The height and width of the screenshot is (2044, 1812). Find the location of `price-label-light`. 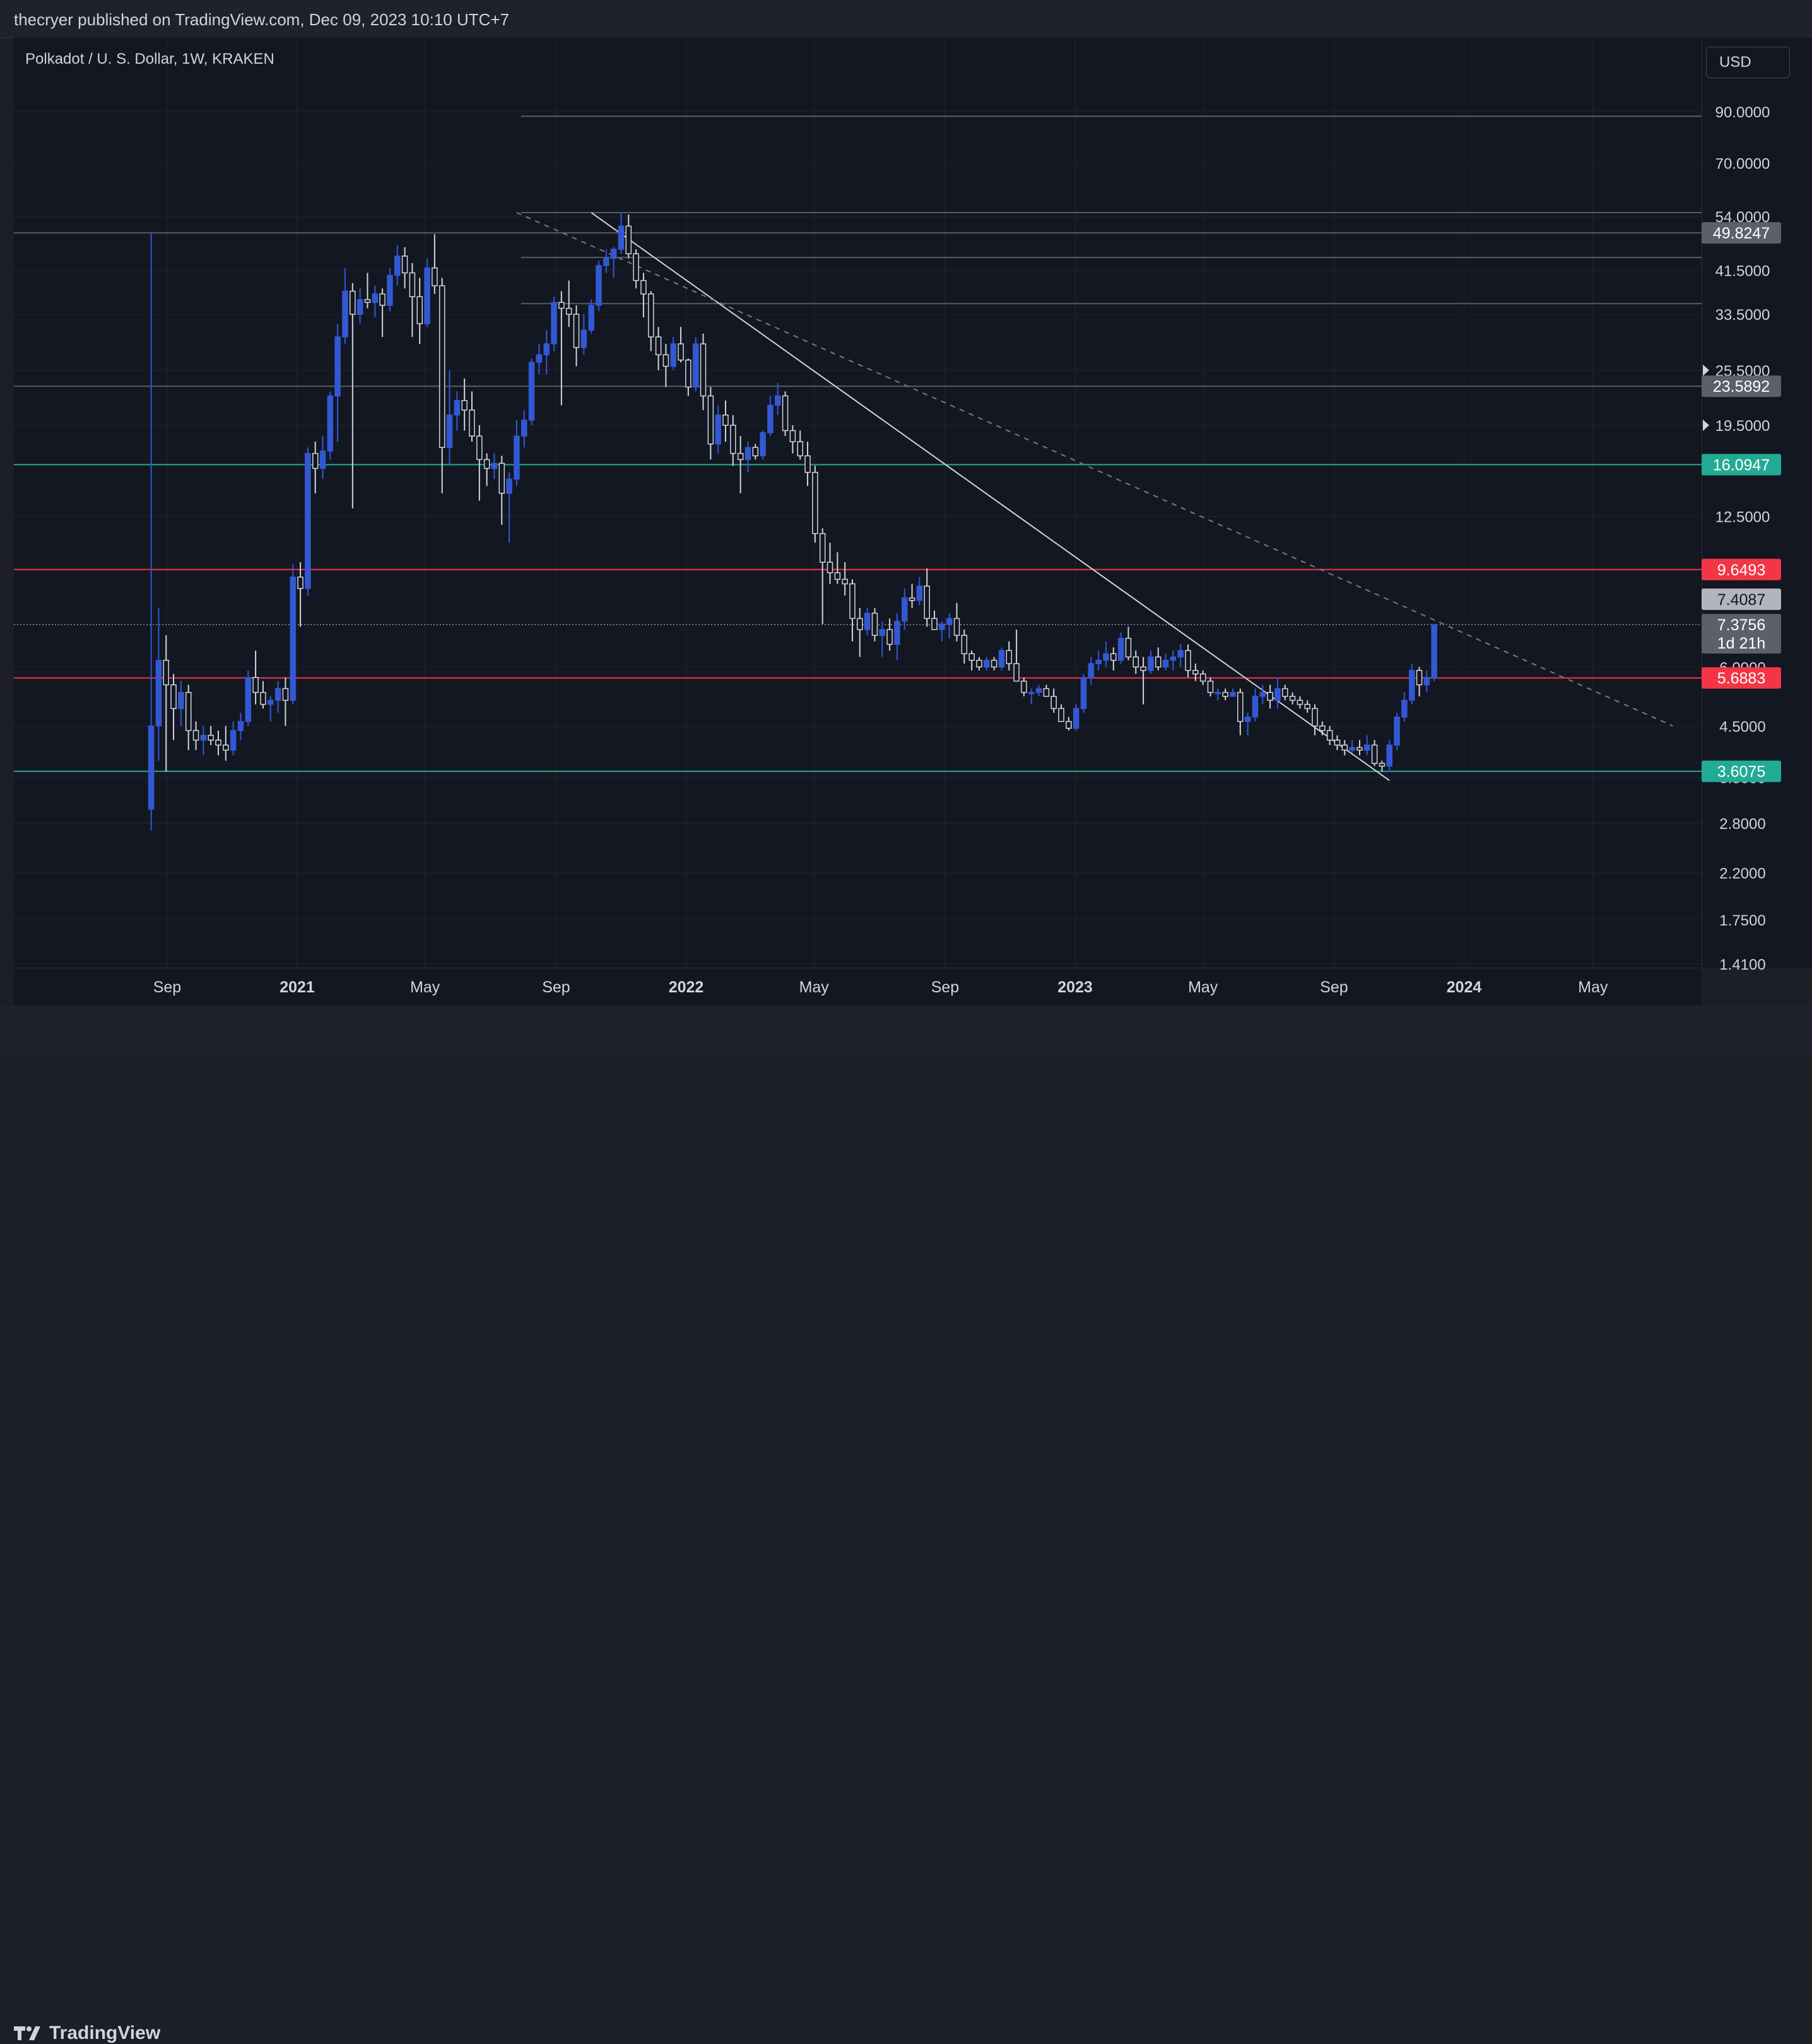

price-label-light is located at coordinates (1741, 599).